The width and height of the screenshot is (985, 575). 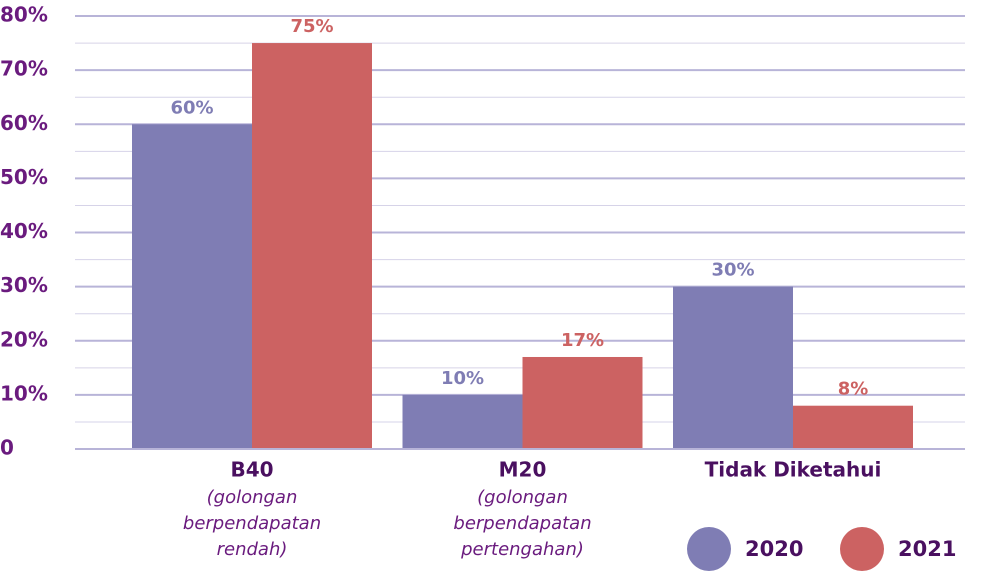 I want to click on data-label: 30%, so click(x=732, y=270).